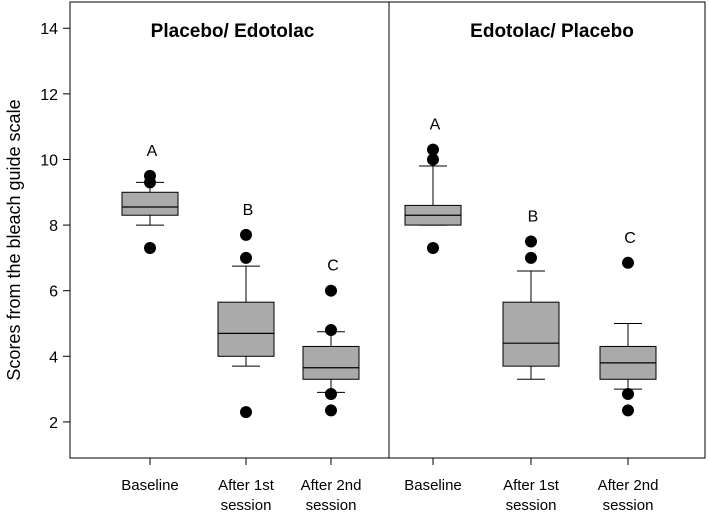  I want to click on panel-title: Placebo/ Edotolac, so click(233, 31).